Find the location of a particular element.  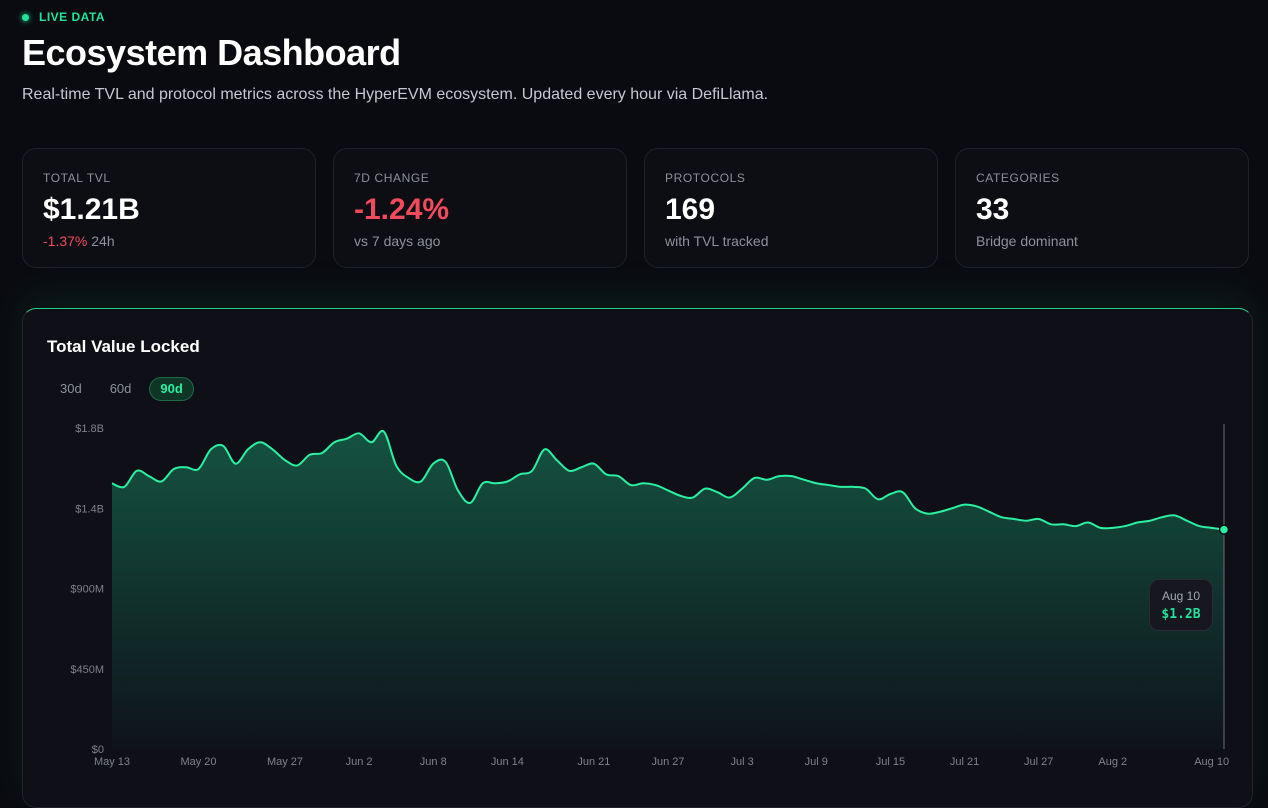

x-tick-label: Jul 15 is located at coordinates (890, 762).